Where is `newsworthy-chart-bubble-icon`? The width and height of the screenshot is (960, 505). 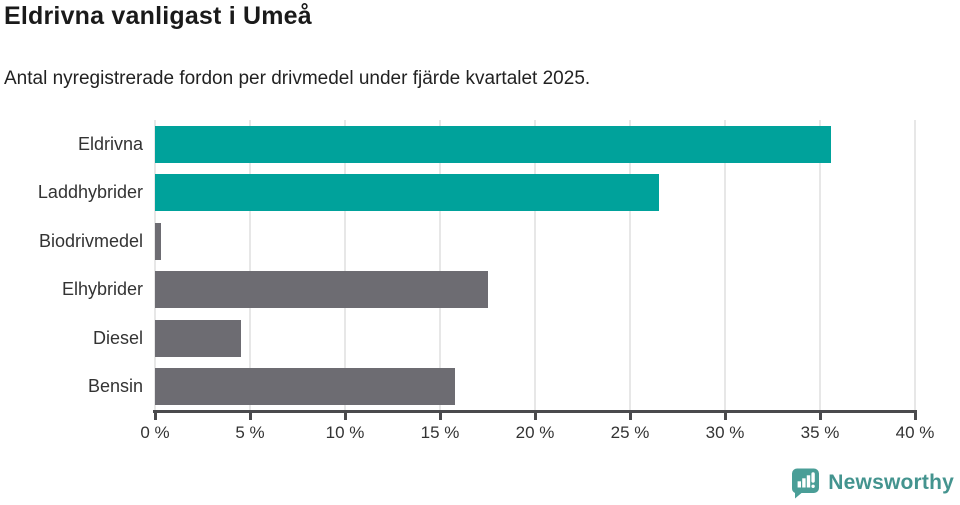 newsworthy-chart-bubble-icon is located at coordinates (806, 483).